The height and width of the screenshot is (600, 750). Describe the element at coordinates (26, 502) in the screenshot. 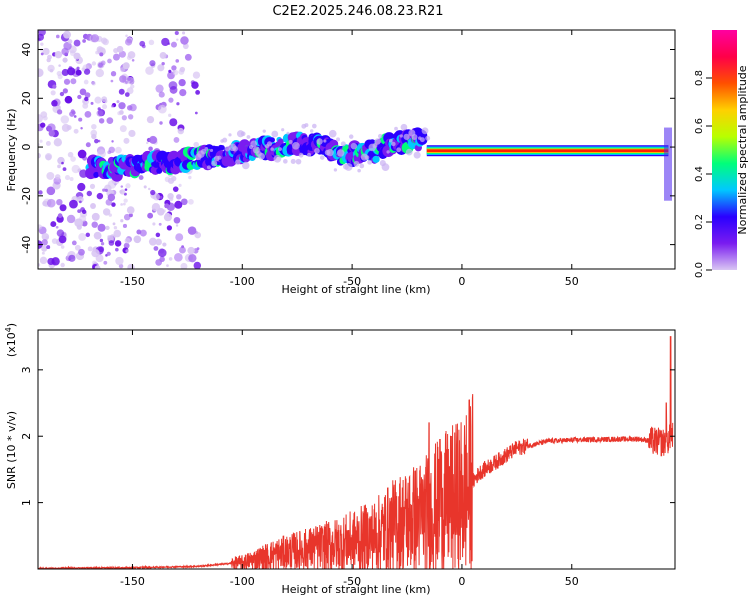

I see `snr-ytick-label: 1` at that location.